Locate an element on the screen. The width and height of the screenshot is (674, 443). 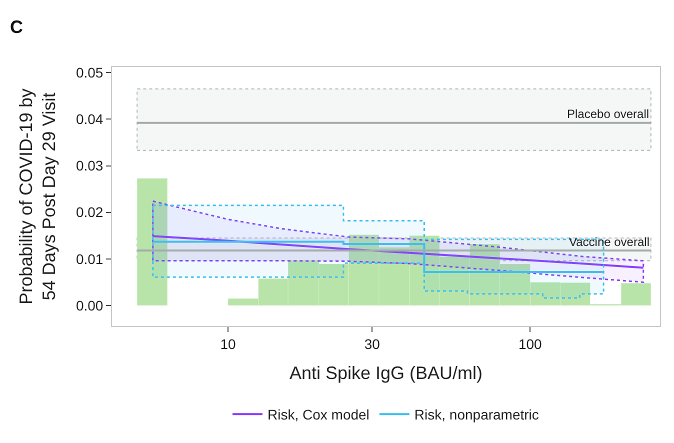
y-tick-label: 0.00 is located at coordinates (90, 305).